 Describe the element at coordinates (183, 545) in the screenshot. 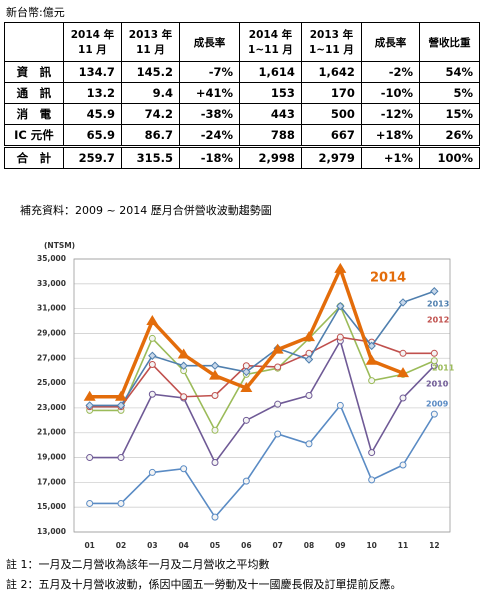

I see `x-tick-label: 04` at that location.